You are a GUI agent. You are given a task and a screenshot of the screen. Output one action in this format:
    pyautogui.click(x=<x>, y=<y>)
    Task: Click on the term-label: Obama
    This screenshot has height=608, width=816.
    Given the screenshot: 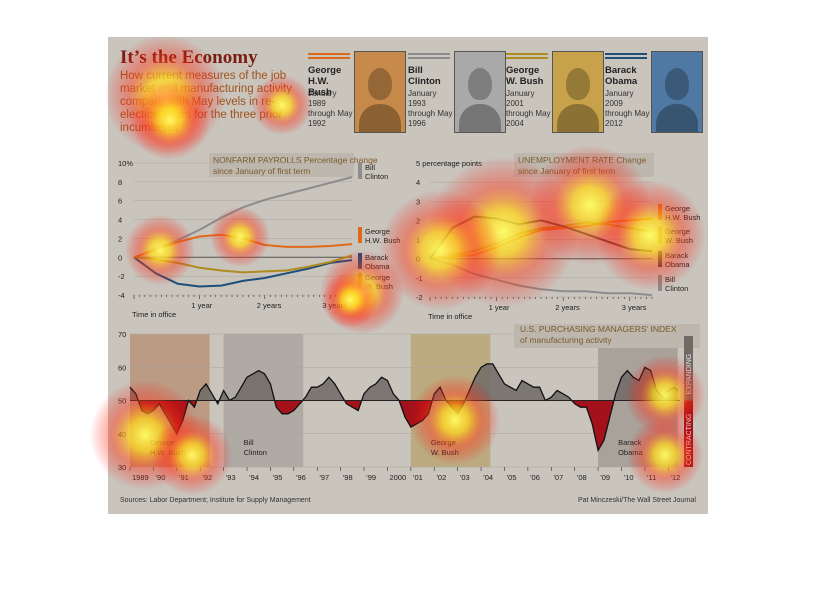 What is the action you would take?
    pyautogui.click(x=630, y=452)
    